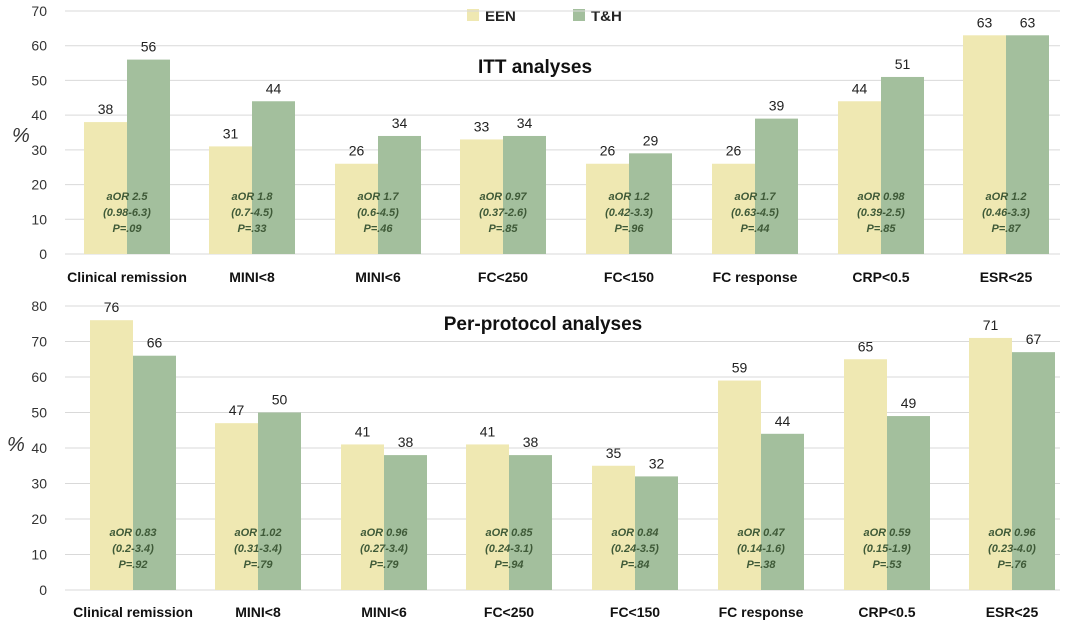 Image resolution: width=1080 pixels, height=623 pixels. I want to click on itt-y-tick-label: 10, so click(39, 219).